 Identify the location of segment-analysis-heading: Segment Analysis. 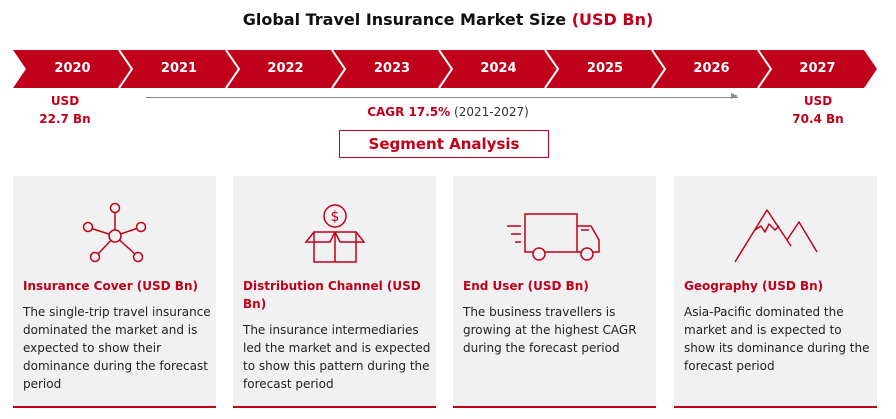
(444, 144).